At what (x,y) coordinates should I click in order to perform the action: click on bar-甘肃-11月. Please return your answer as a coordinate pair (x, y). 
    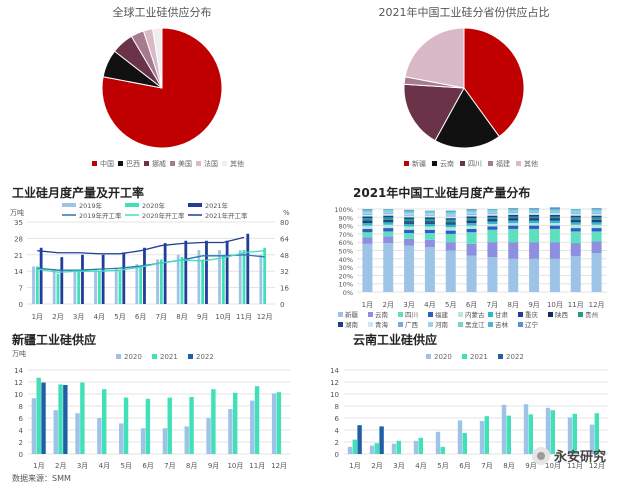
    Looking at the image, I should click on (575, 223).